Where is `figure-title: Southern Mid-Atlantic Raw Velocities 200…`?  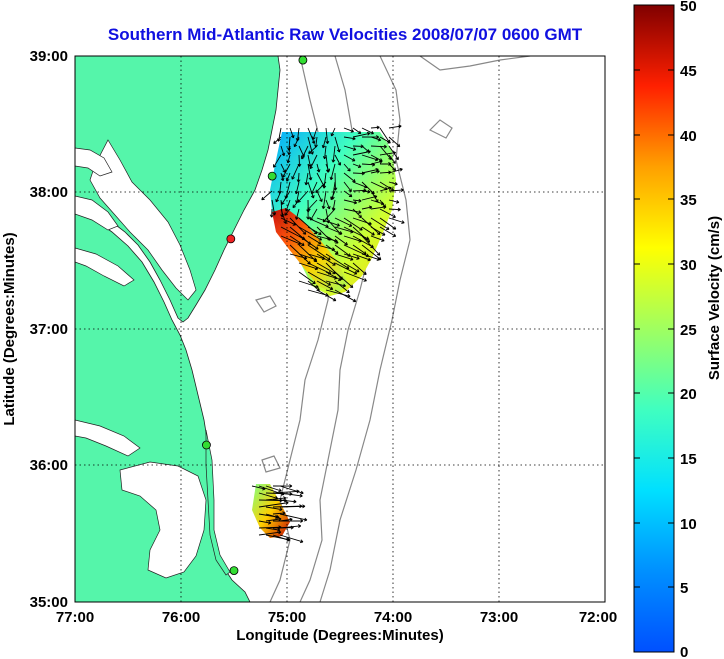 figure-title: Southern Mid-Atlantic Raw Velocities 200… is located at coordinates (345, 34).